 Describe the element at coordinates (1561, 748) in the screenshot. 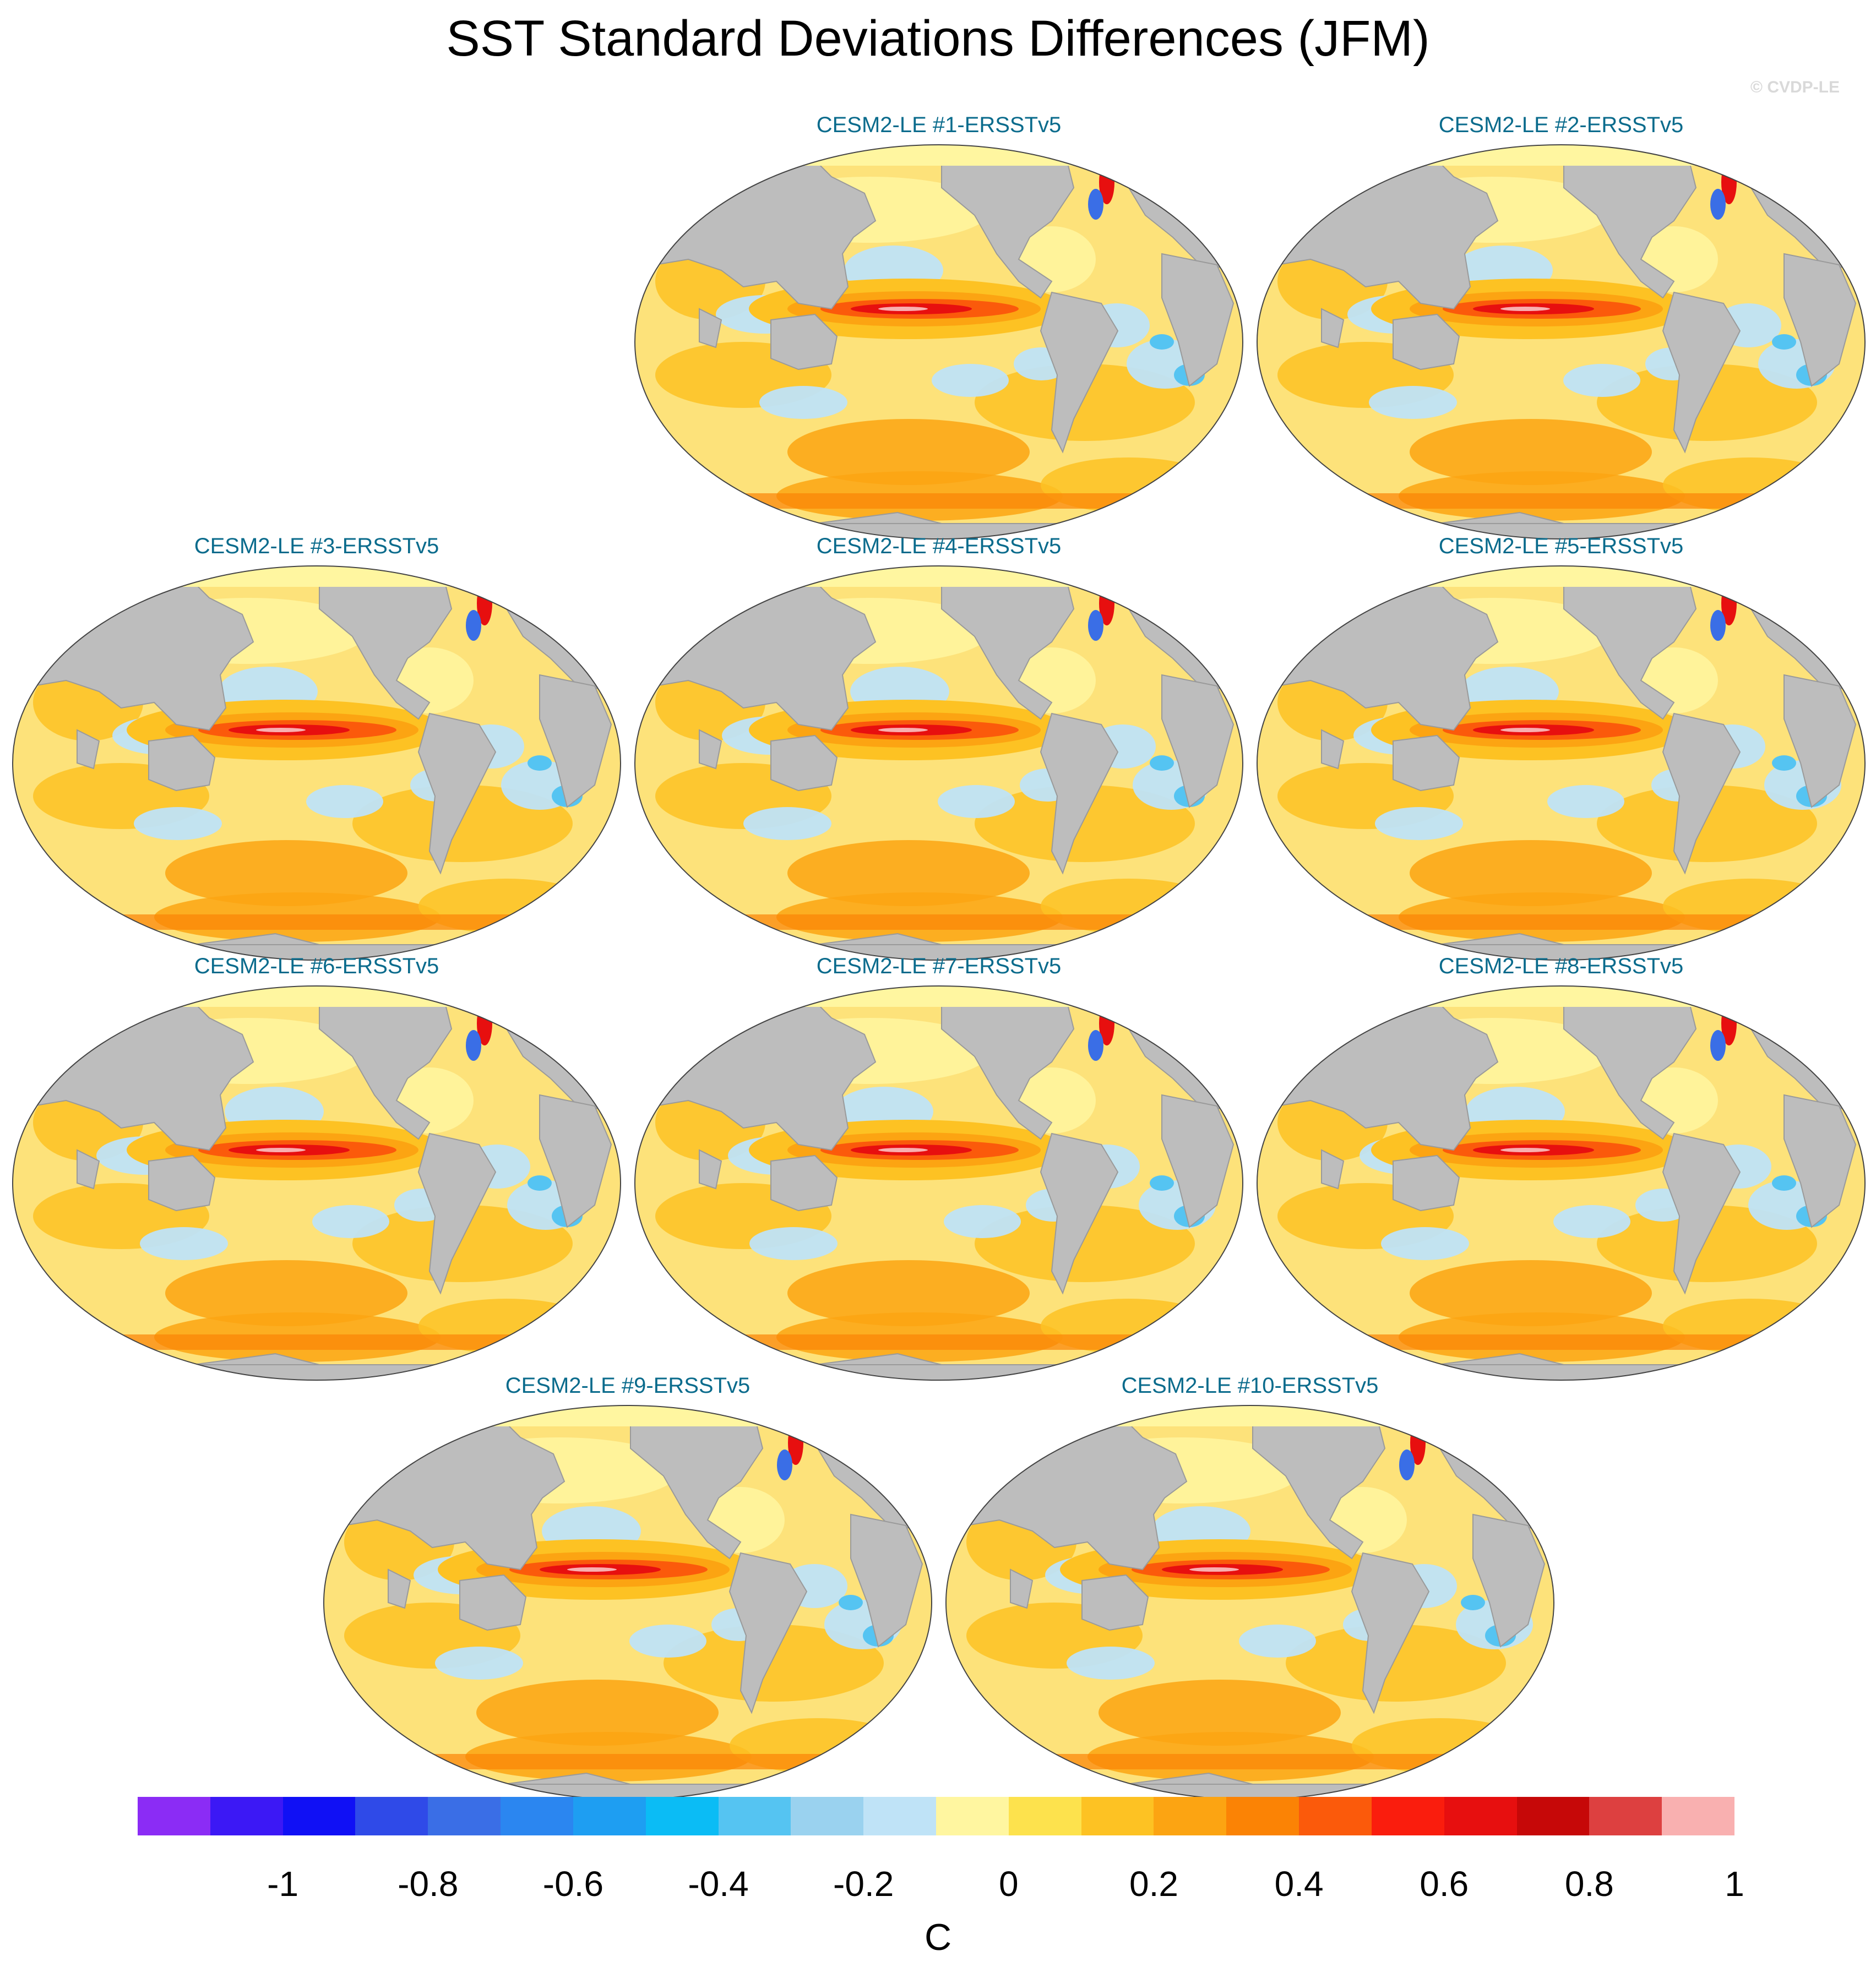

I see `map-panel: CESM2-LE #5-ERSSTv5` at that location.